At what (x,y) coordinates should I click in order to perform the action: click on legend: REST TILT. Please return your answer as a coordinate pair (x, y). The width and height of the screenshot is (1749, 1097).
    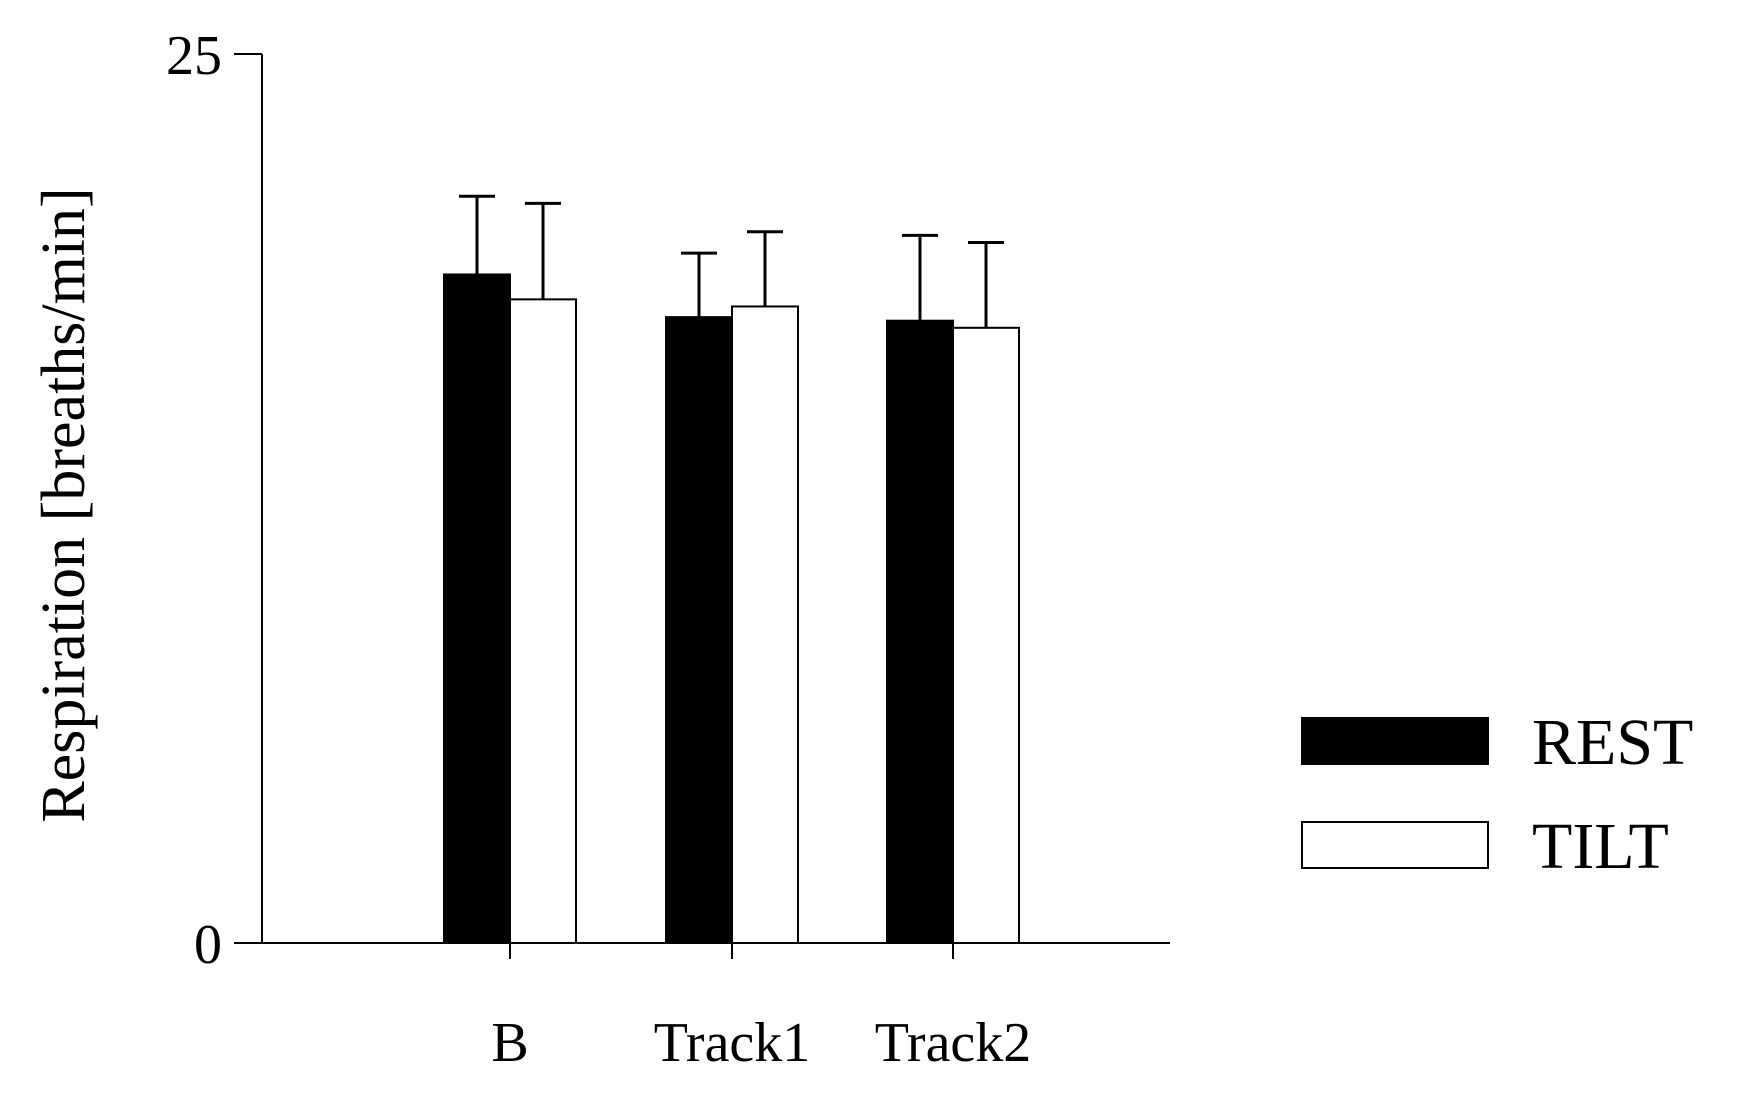
    Looking at the image, I should click on (1497, 794).